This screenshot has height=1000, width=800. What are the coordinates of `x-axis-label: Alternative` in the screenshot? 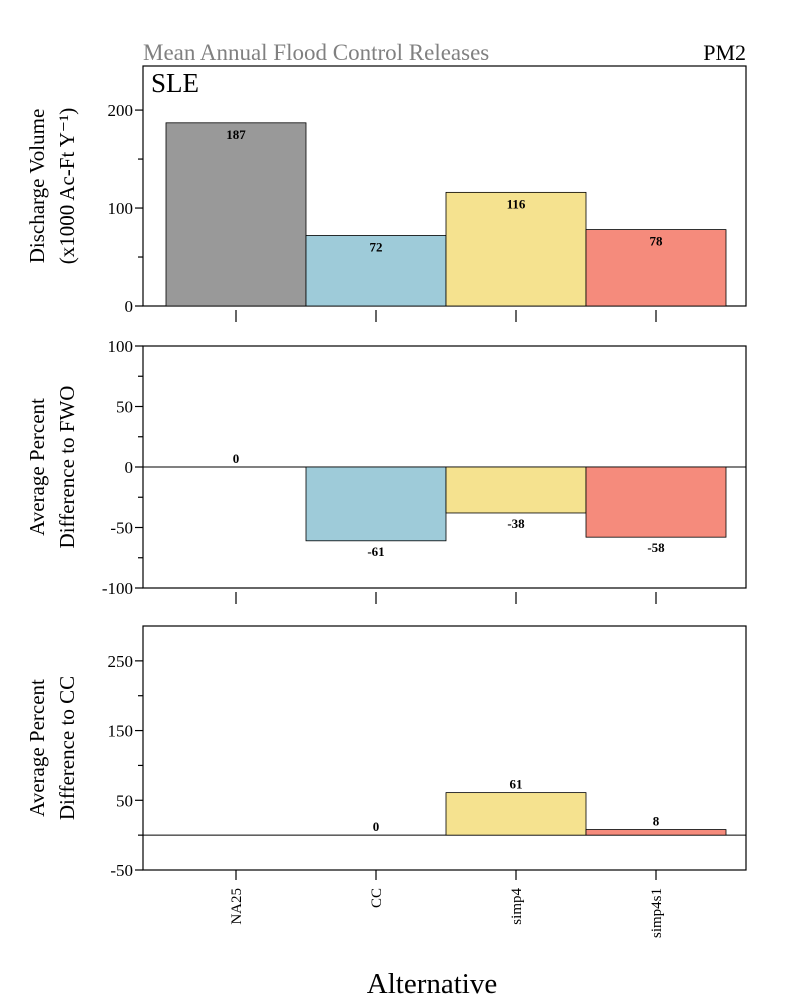 It's located at (432, 984).